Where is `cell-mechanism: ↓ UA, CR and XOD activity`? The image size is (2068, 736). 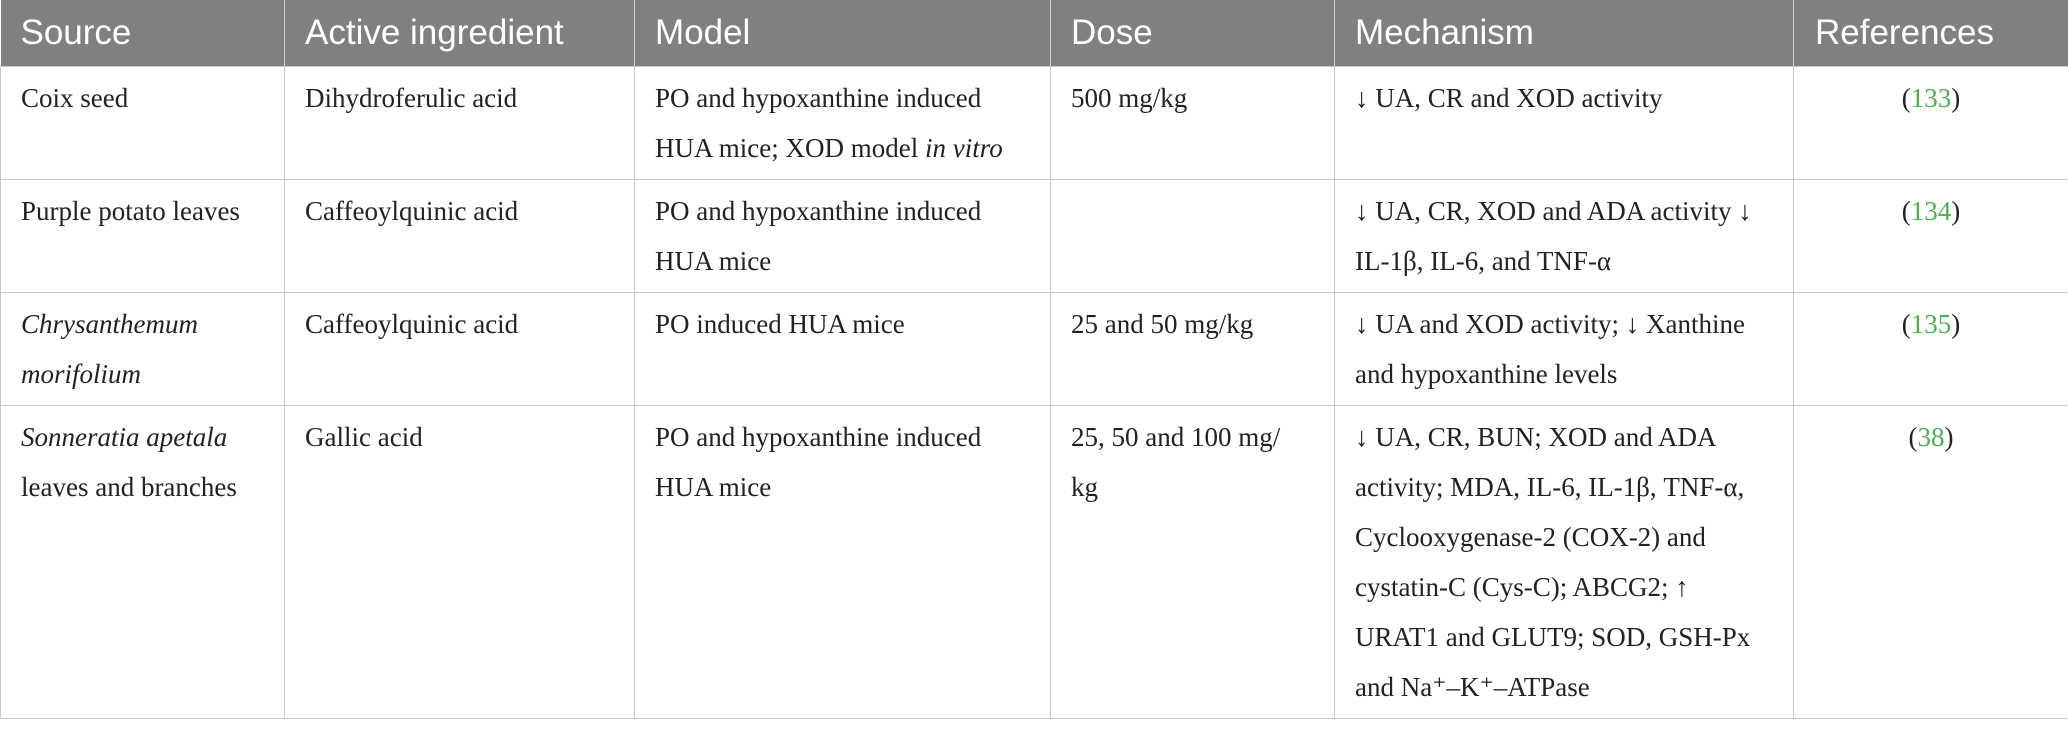
cell-mechanism: ↓ UA, CR and XOD activity is located at coordinates (1564, 123).